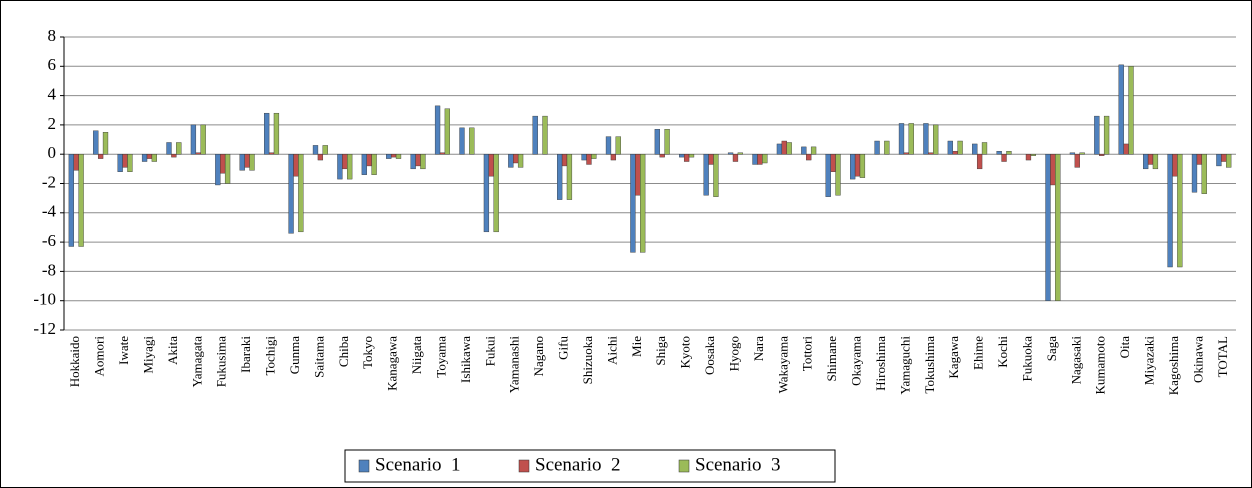 The image size is (1252, 488). Describe the element at coordinates (44, 299) in the screenshot. I see `y-tick-label: -10` at that location.